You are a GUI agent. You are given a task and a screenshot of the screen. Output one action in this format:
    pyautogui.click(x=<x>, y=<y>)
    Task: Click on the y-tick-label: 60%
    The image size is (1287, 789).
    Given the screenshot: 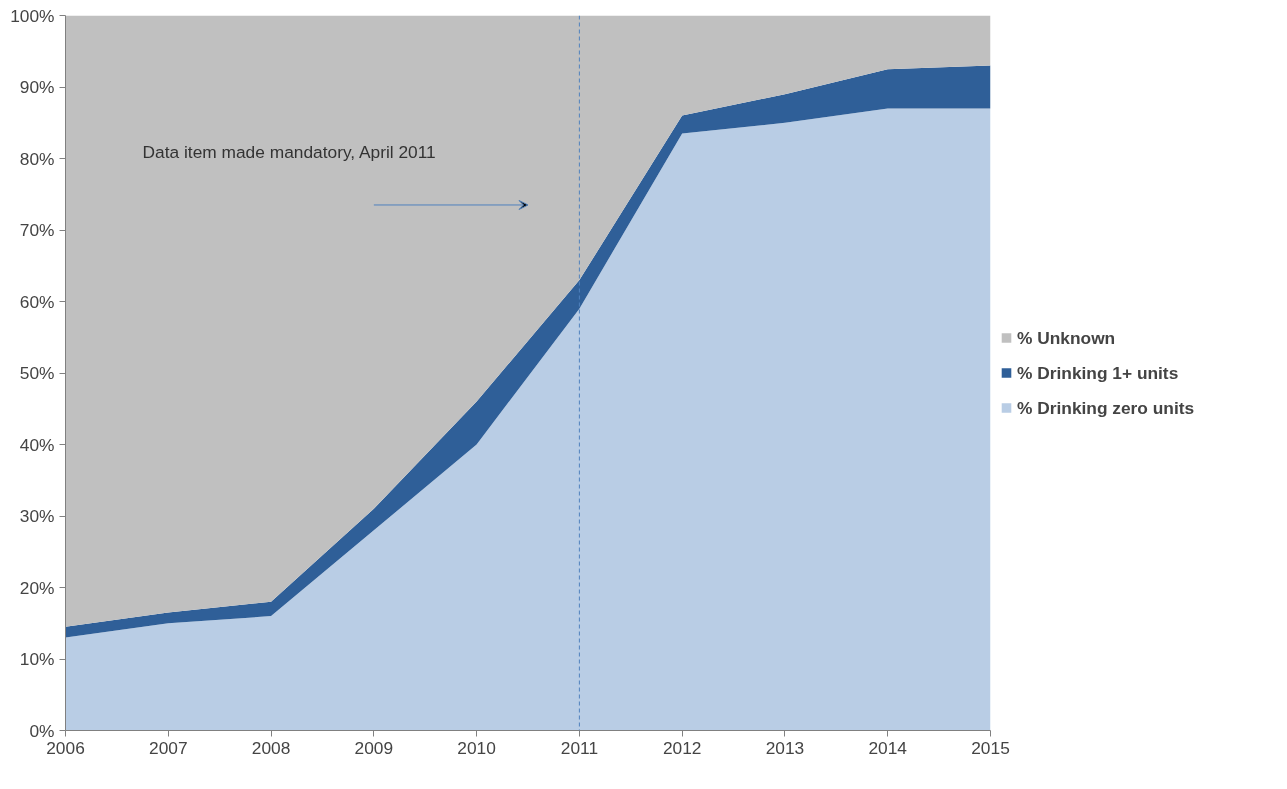 What is the action you would take?
    pyautogui.click(x=37, y=301)
    